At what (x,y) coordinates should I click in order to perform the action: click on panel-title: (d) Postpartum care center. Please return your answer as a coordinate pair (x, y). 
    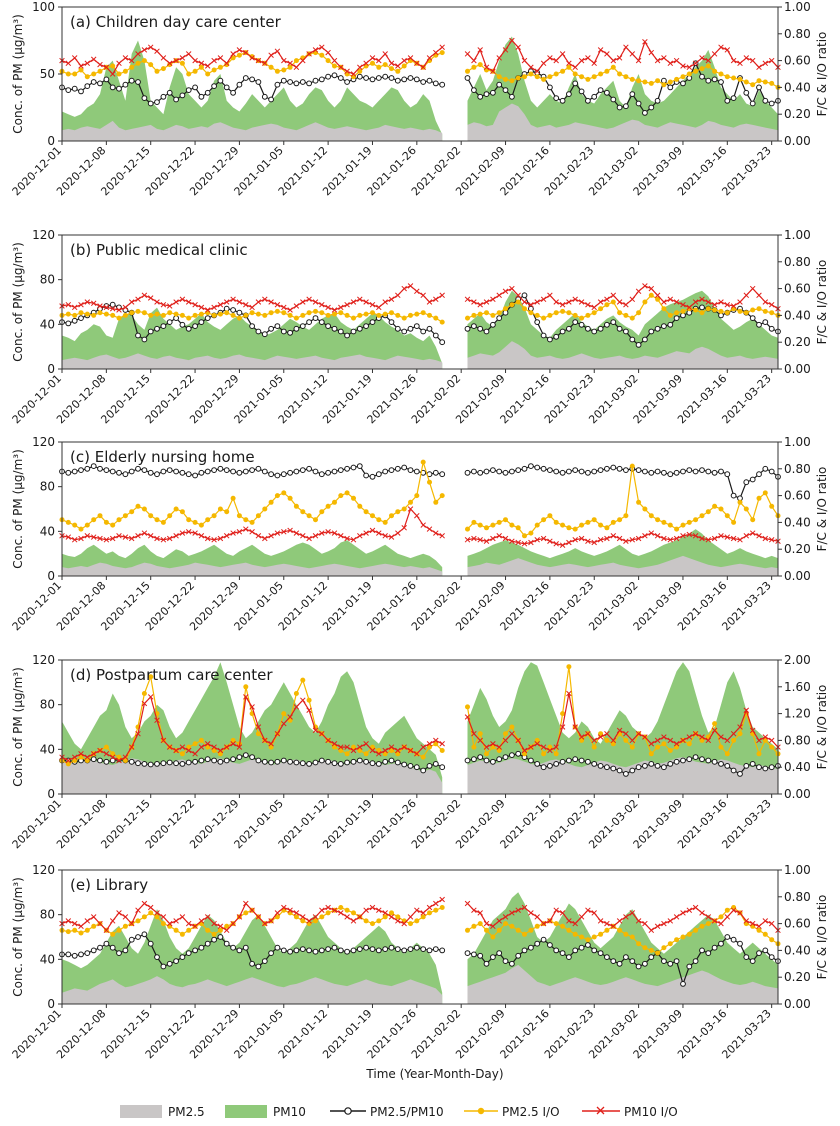
    Looking at the image, I should click on (171, 675).